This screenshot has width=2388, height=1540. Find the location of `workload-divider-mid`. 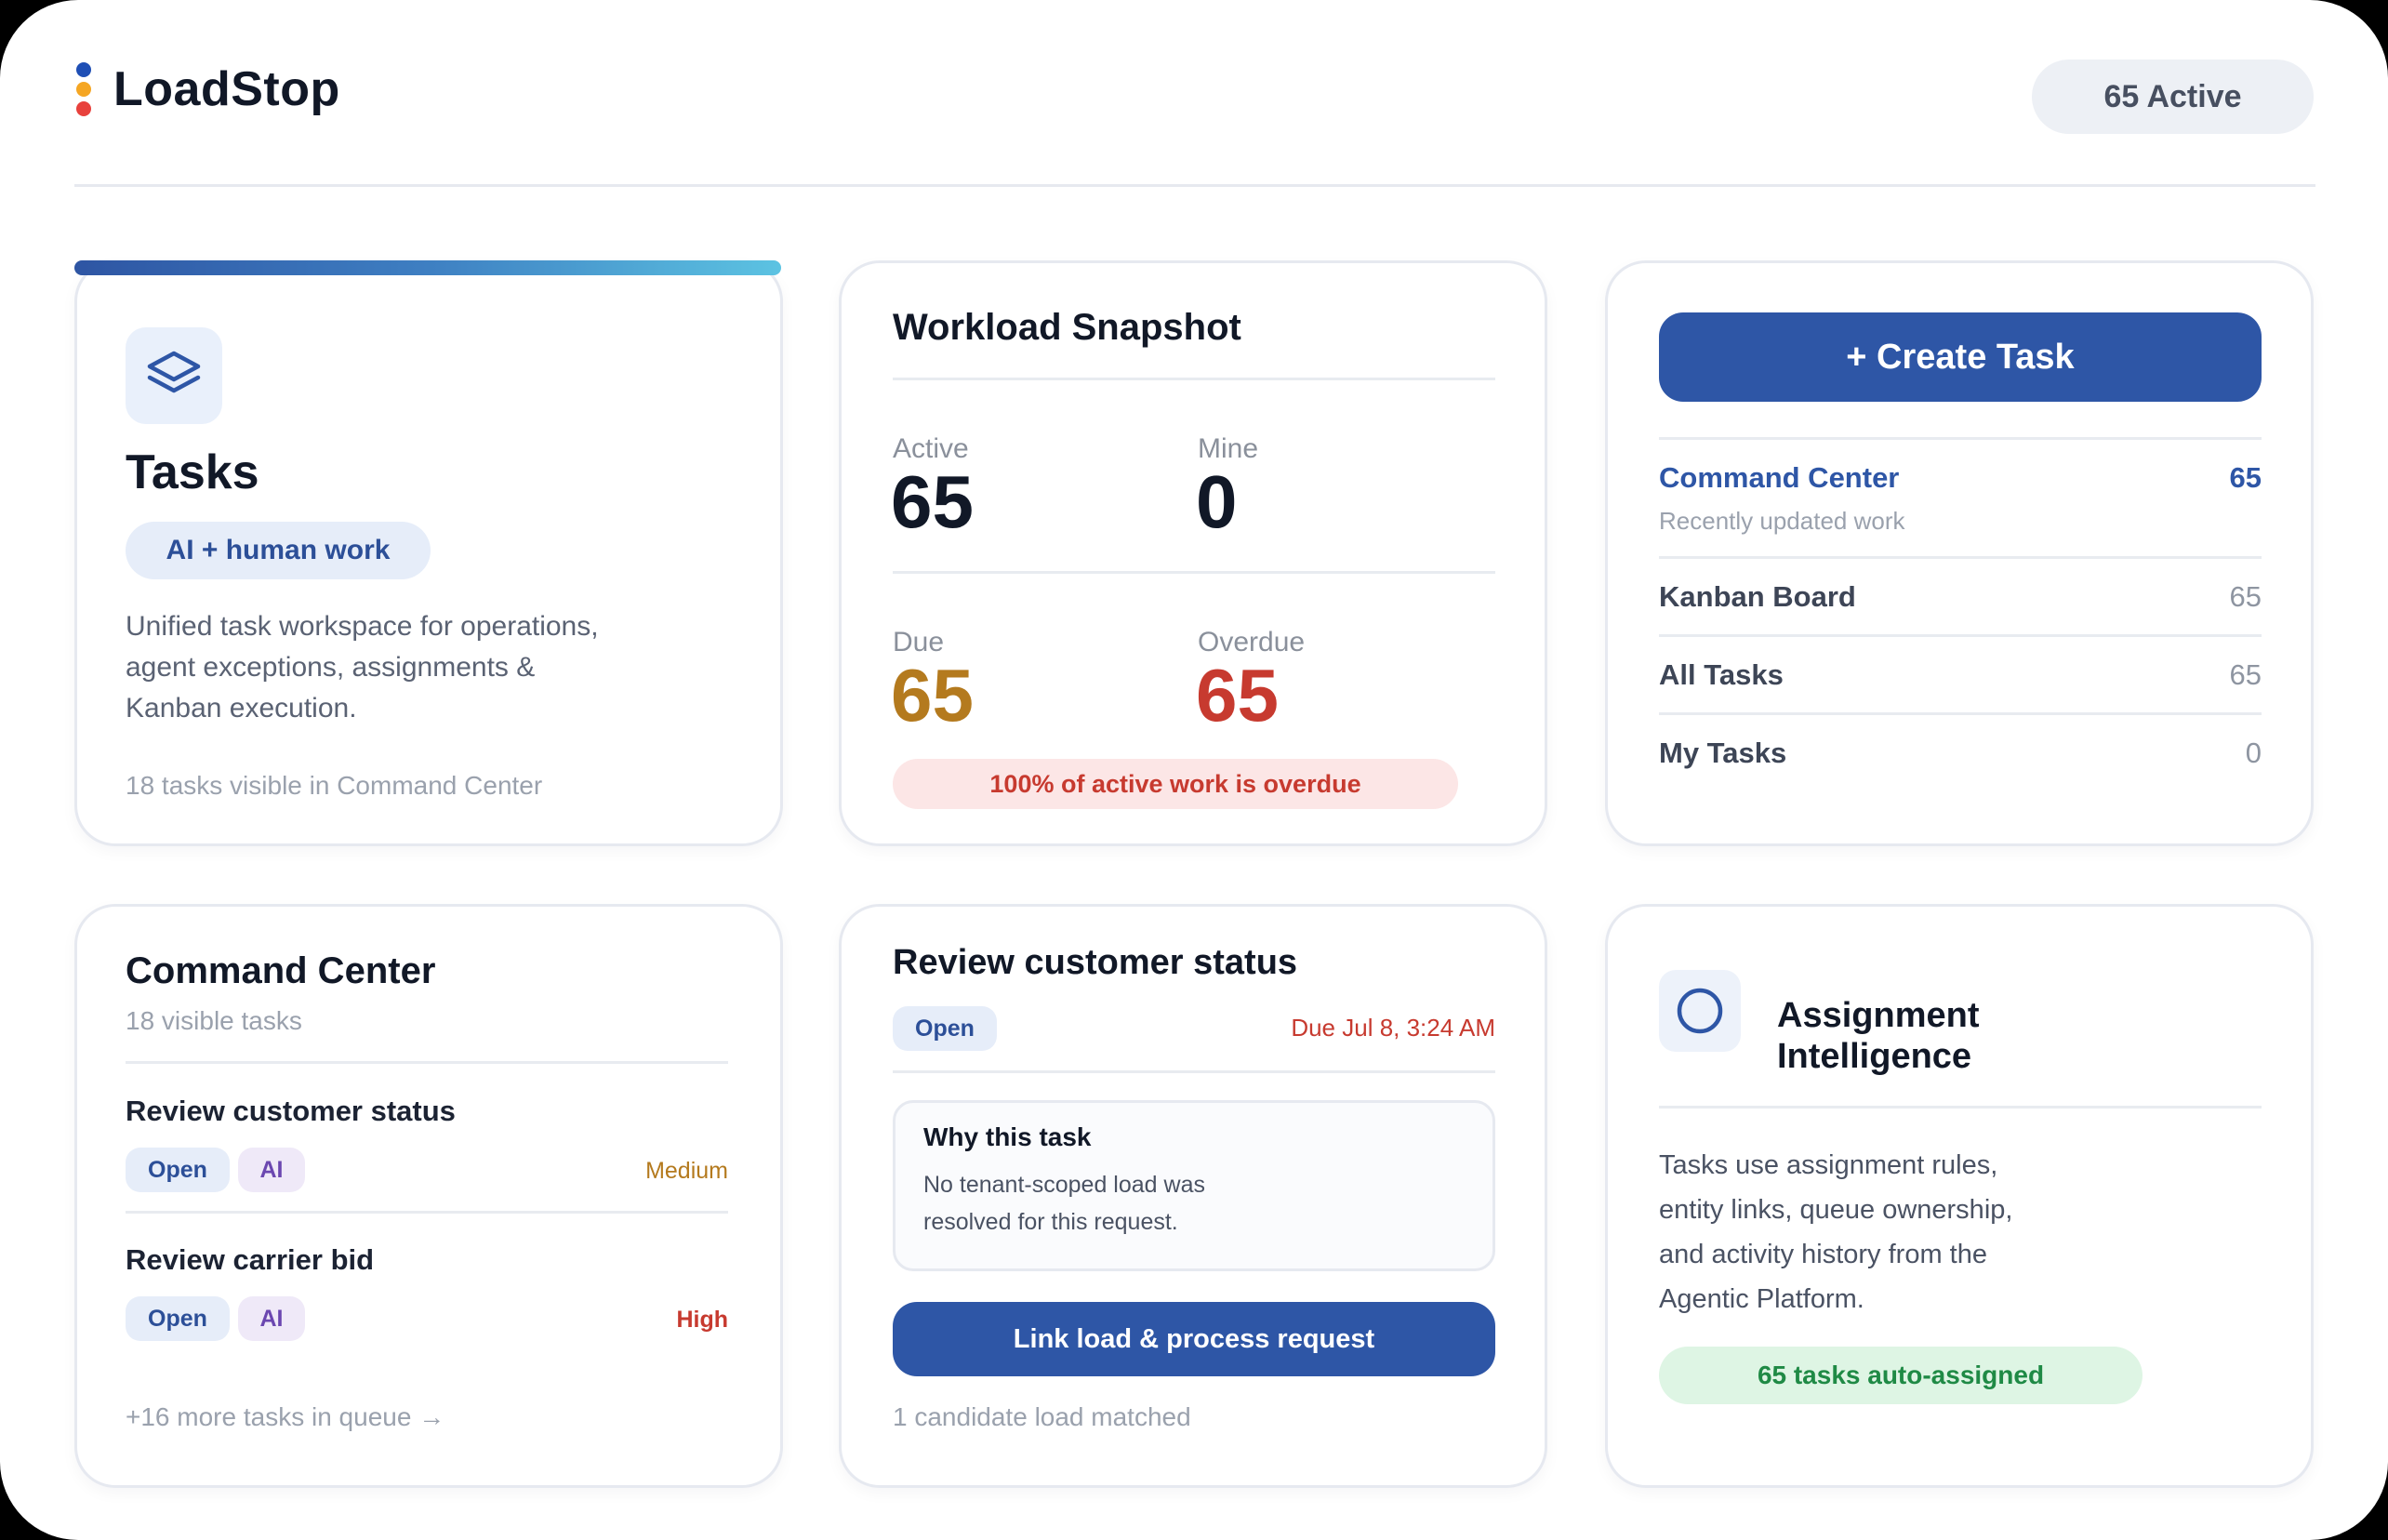

workload-divider-mid is located at coordinates (1194, 572).